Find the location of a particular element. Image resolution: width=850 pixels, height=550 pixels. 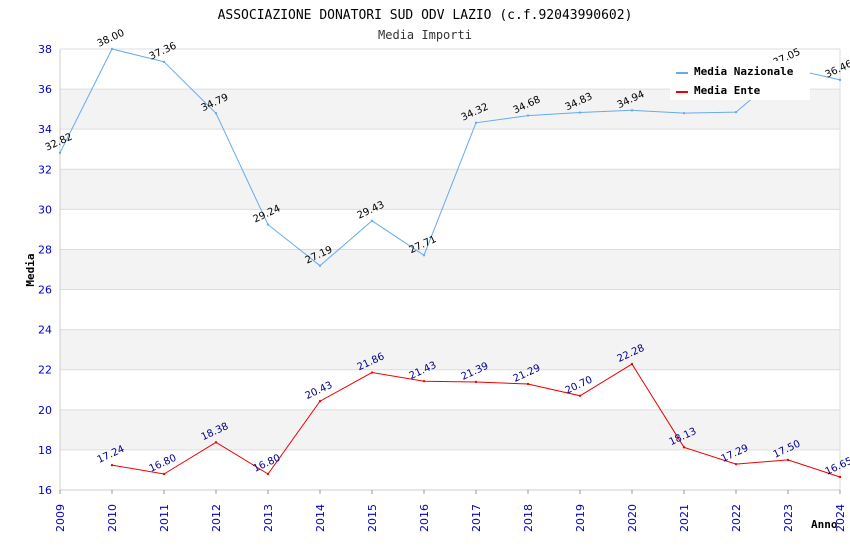

x-tick-label: 2012 is located at coordinates (216, 518).